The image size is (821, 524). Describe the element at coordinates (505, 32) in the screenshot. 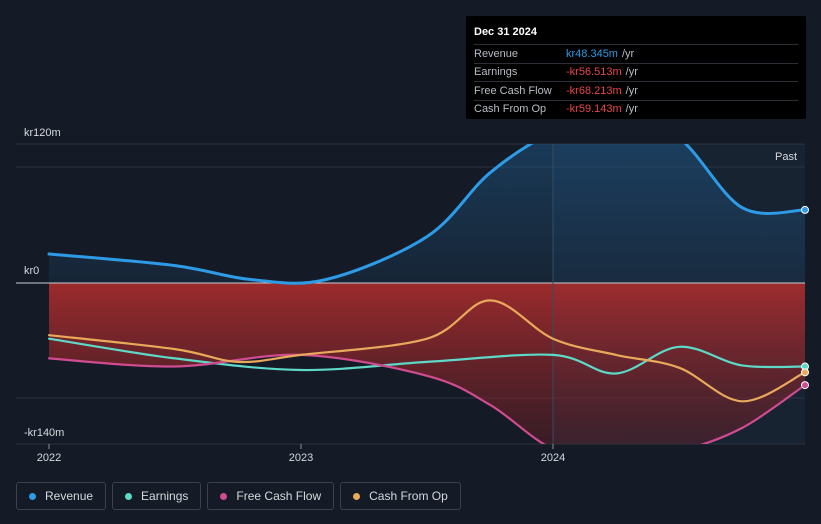

I see `tooltip-date: Dec 31 2024` at that location.